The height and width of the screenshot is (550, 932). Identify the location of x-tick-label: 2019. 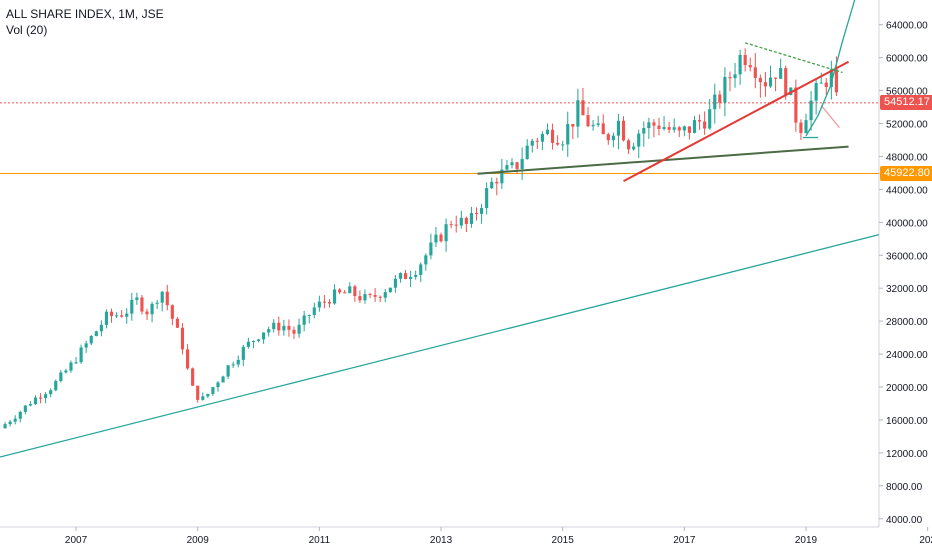
(806, 540).